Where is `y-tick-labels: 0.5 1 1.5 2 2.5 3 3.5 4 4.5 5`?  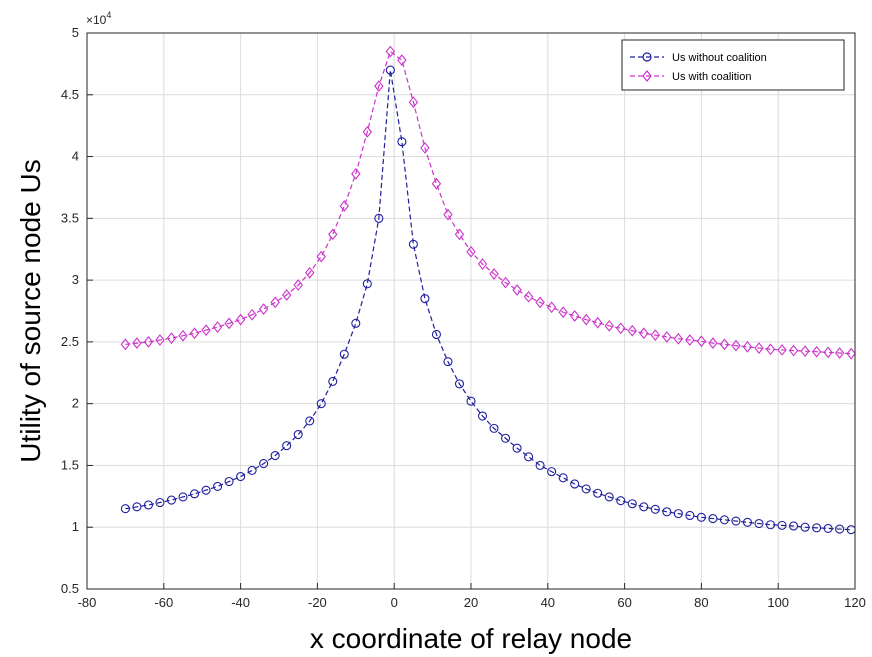 y-tick-labels: 0.5 1 1.5 2 2.5 3 3.5 4 4.5 5 is located at coordinates (70, 310).